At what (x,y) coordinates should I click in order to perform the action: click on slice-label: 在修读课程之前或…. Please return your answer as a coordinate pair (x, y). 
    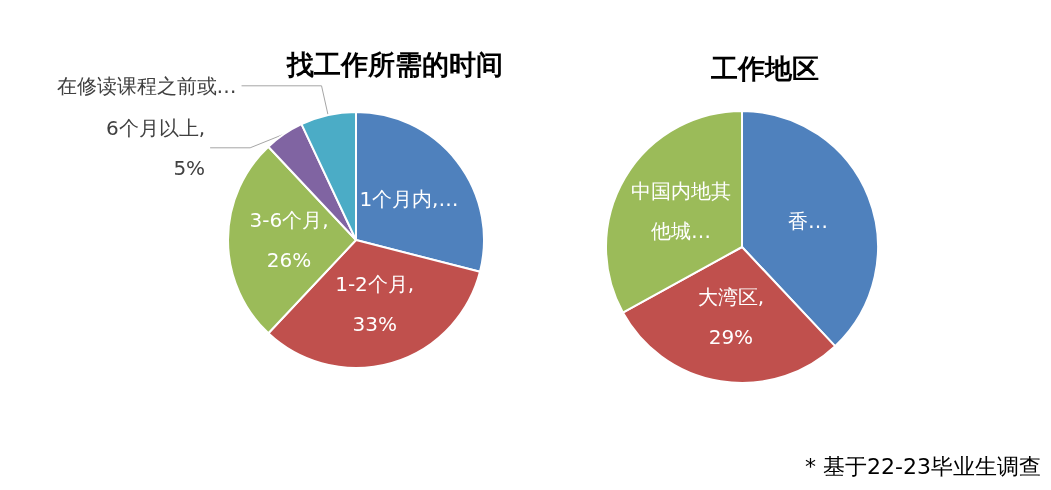
    Looking at the image, I should click on (146, 85).